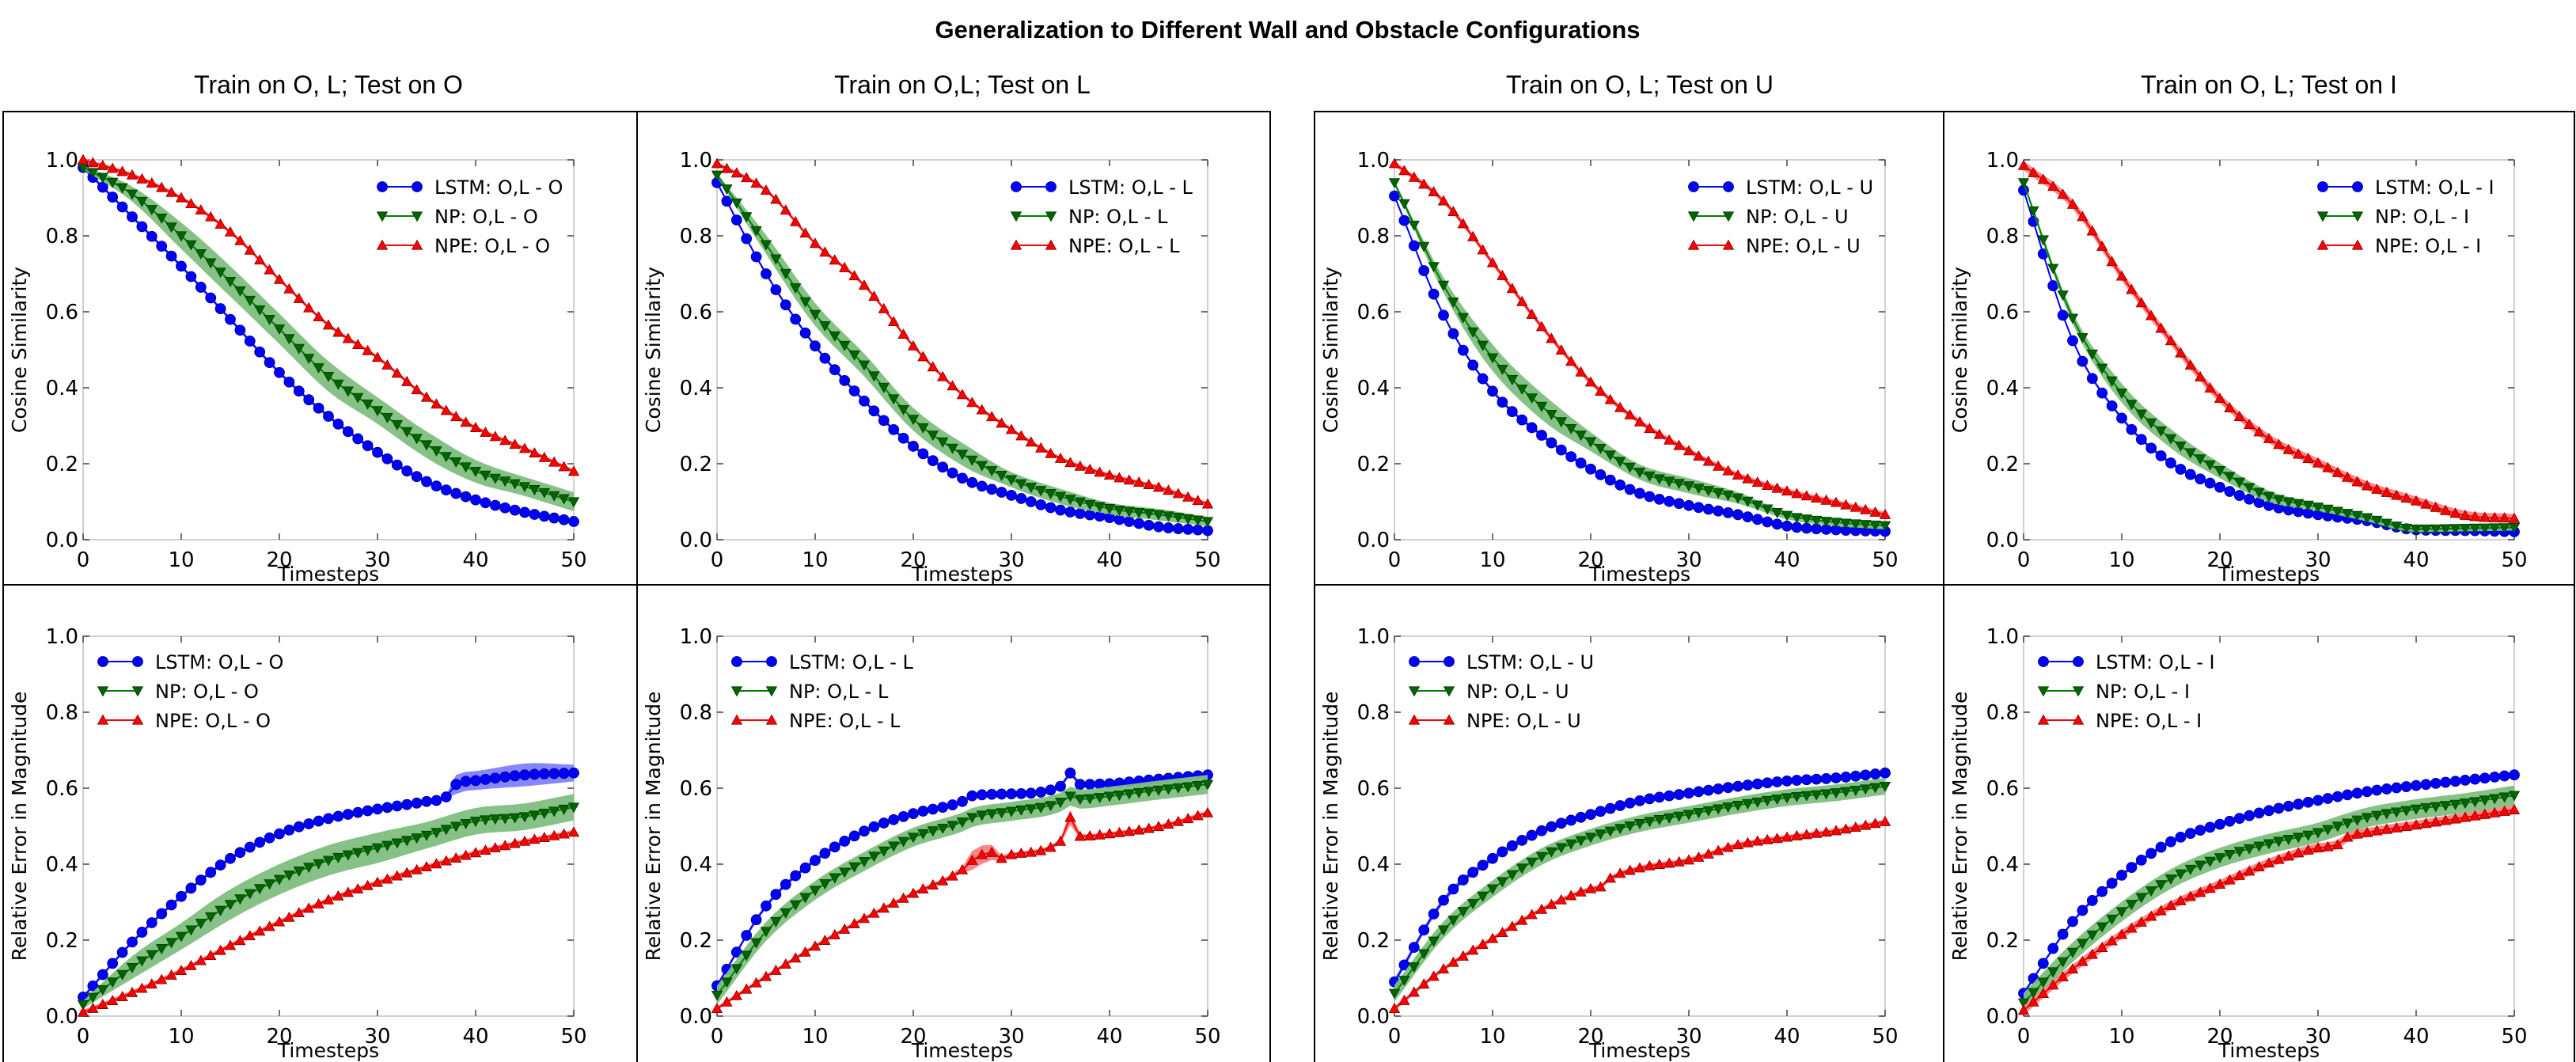 This screenshot has width=2576, height=1062. What do you see at coordinates (2318, 1037) in the screenshot?
I see `x-tick-label: 30` at bounding box center [2318, 1037].